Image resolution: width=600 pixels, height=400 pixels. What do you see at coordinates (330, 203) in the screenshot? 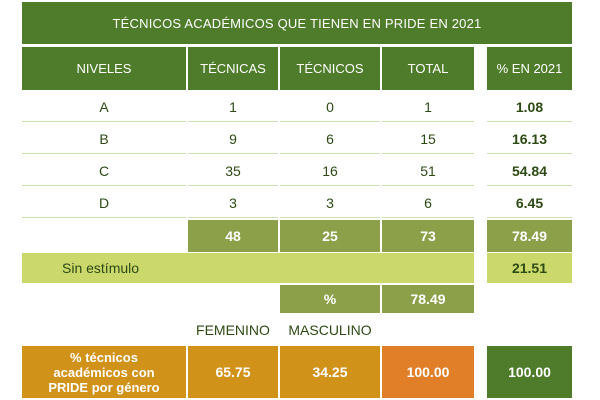
I see `row-tecnicos: 3` at bounding box center [330, 203].